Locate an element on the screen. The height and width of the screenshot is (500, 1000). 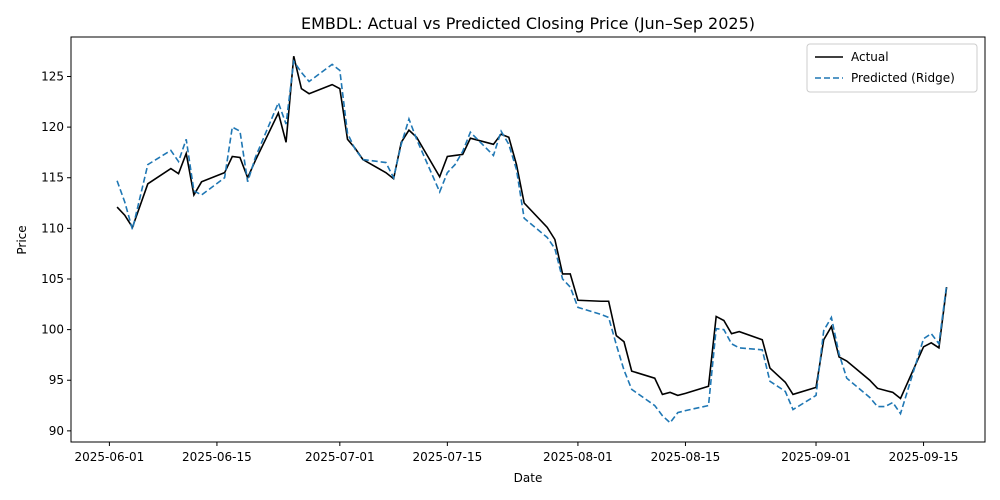
y-tick-label: 125 is located at coordinates (52, 76).